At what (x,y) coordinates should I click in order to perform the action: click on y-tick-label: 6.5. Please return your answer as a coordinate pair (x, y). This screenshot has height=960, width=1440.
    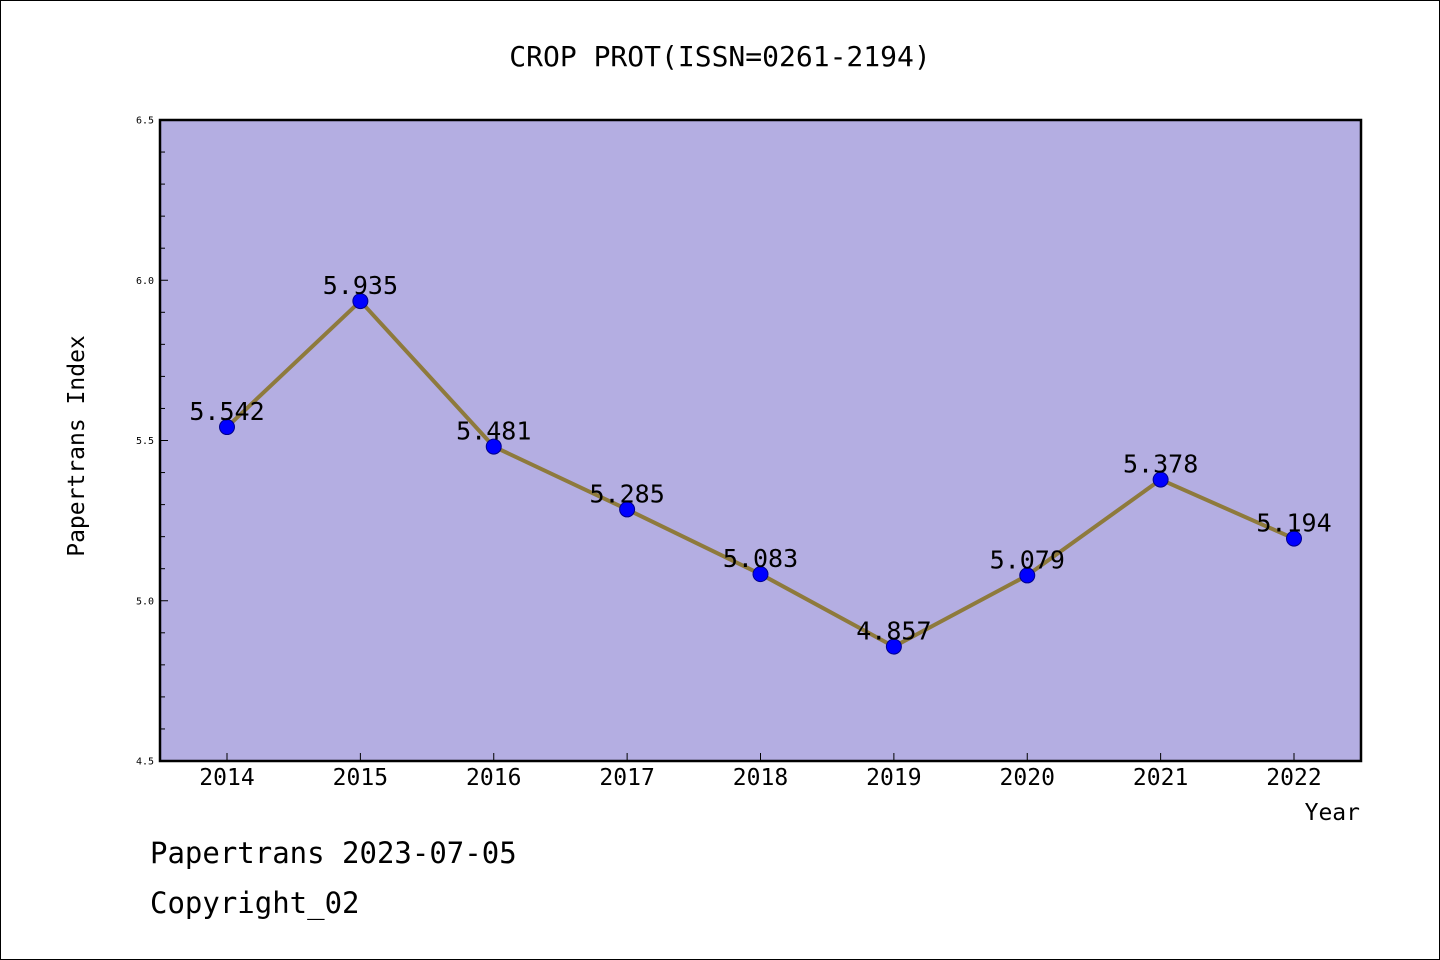
    Looking at the image, I should click on (145, 121).